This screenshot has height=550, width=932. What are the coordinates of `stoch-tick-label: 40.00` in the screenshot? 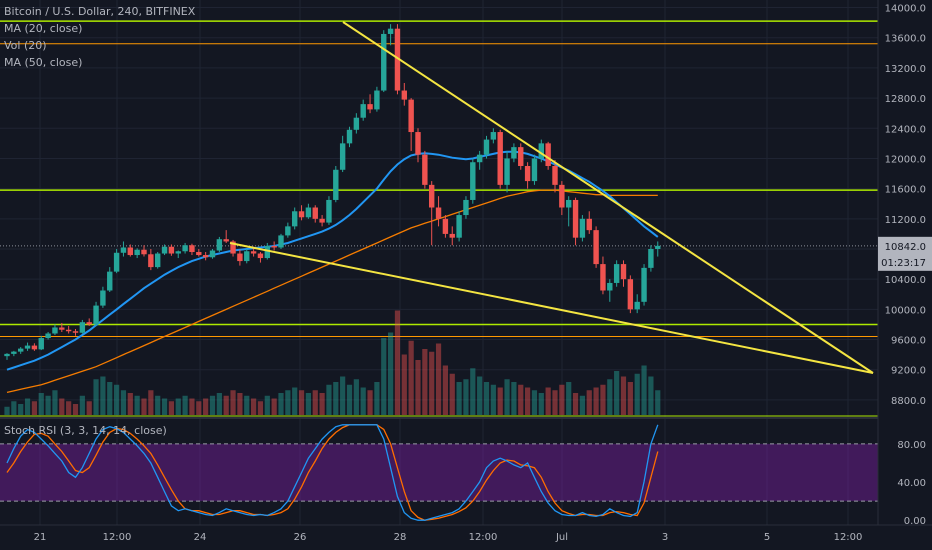 It's located at (911, 483).